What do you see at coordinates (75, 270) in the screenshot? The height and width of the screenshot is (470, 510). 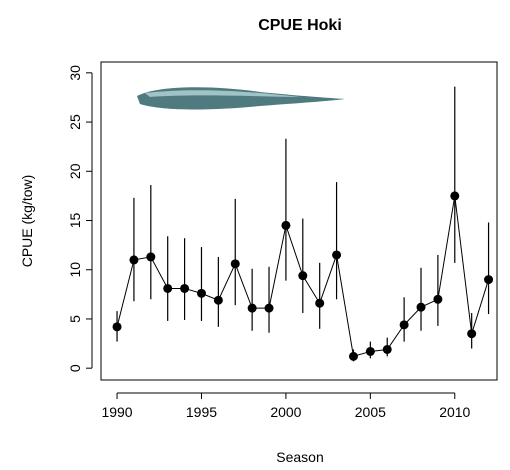 I see `y-tick-label: 10` at bounding box center [75, 270].